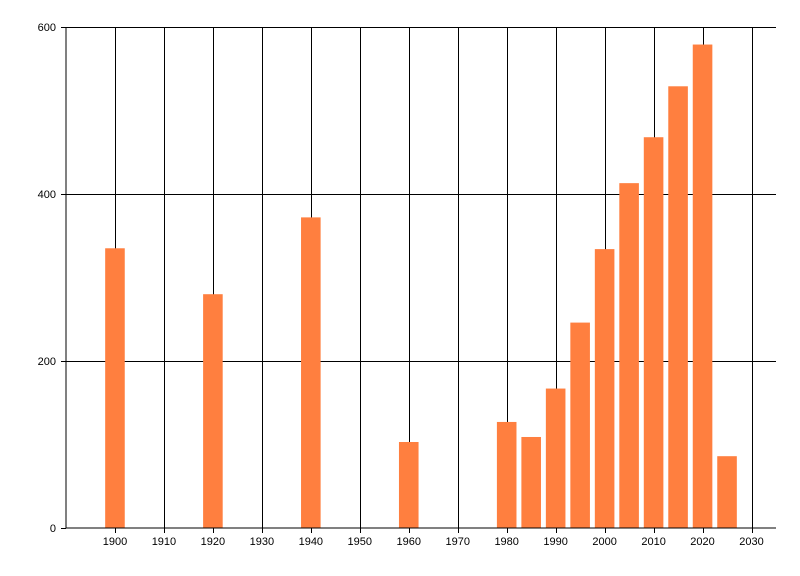  What do you see at coordinates (506, 542) in the screenshot?
I see `x-tick-label: 1980` at bounding box center [506, 542].